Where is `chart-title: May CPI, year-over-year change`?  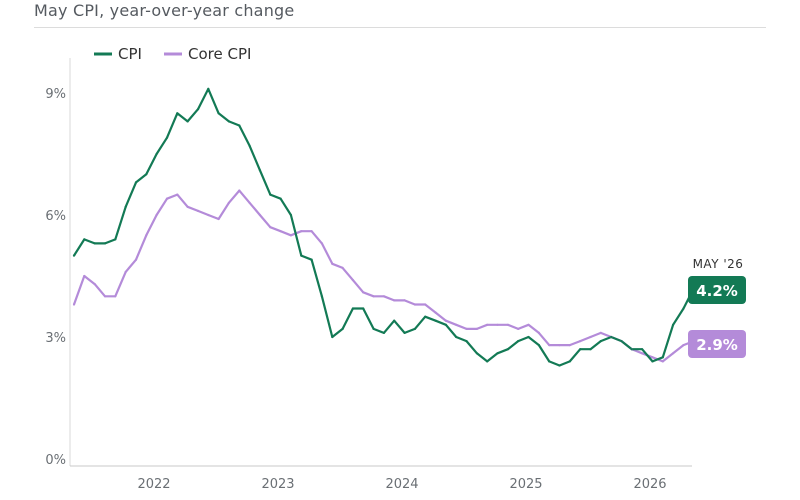
chart-title: May CPI, year-over-year change is located at coordinates (164, 10).